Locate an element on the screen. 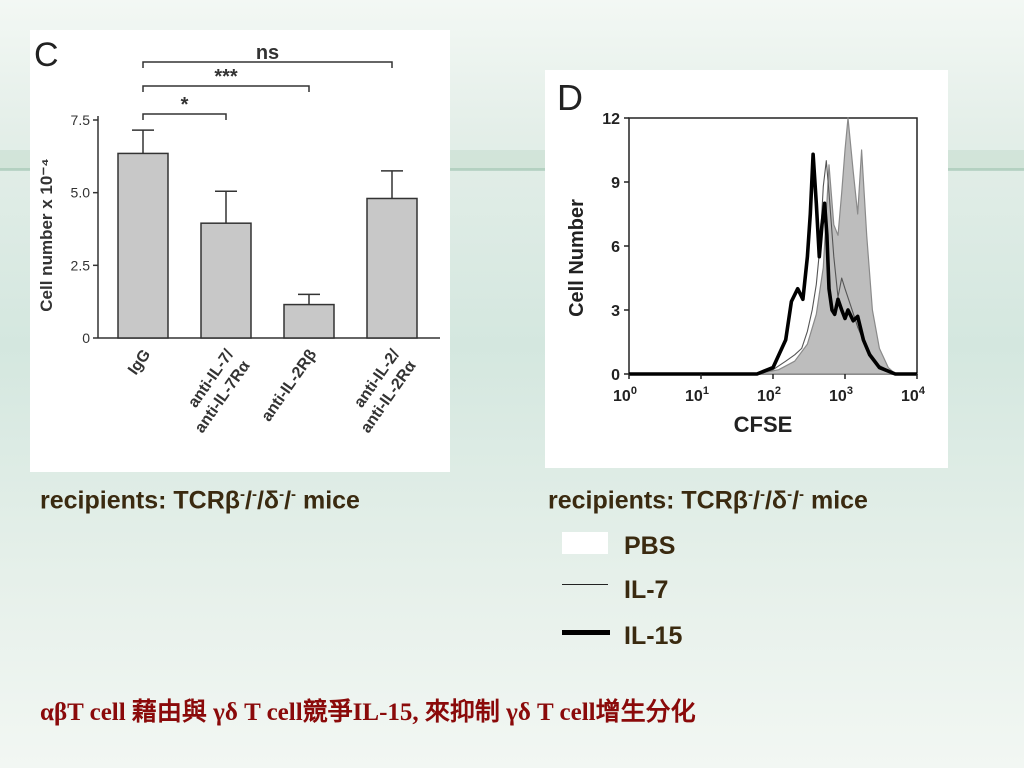  legend-label: IL-15 is located at coordinates (653, 636).